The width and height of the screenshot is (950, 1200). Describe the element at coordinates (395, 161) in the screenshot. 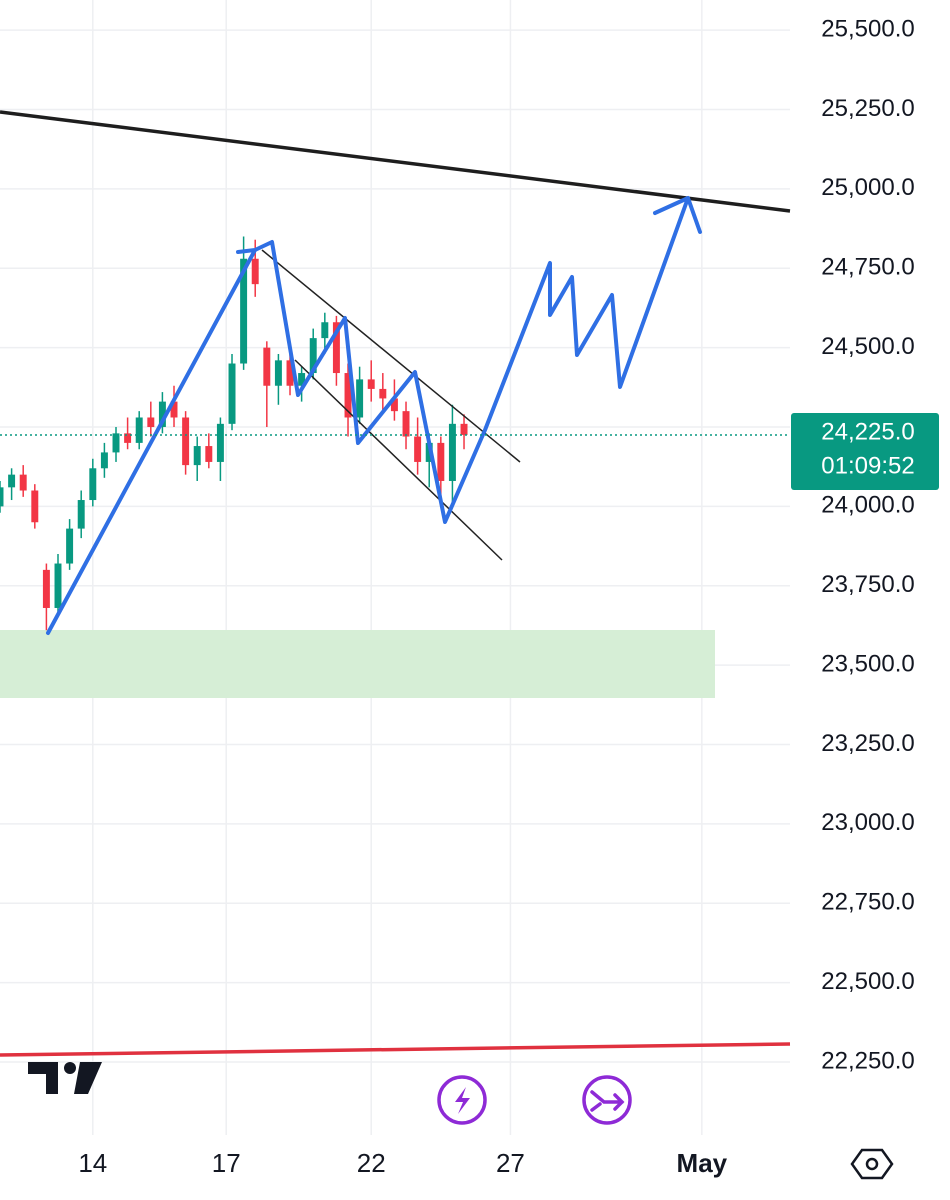

I see `resistance-line` at that location.